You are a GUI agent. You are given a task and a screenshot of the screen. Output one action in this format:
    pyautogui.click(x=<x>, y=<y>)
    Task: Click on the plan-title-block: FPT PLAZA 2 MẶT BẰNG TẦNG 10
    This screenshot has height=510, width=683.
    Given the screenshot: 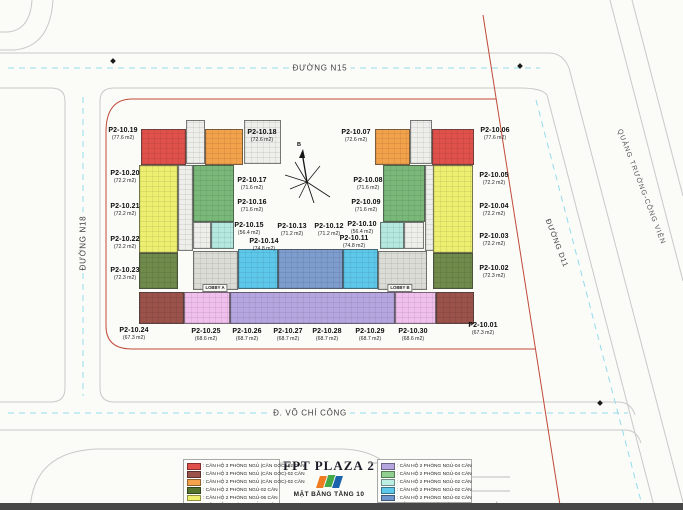 What is the action you would take?
    pyautogui.click(x=329, y=478)
    